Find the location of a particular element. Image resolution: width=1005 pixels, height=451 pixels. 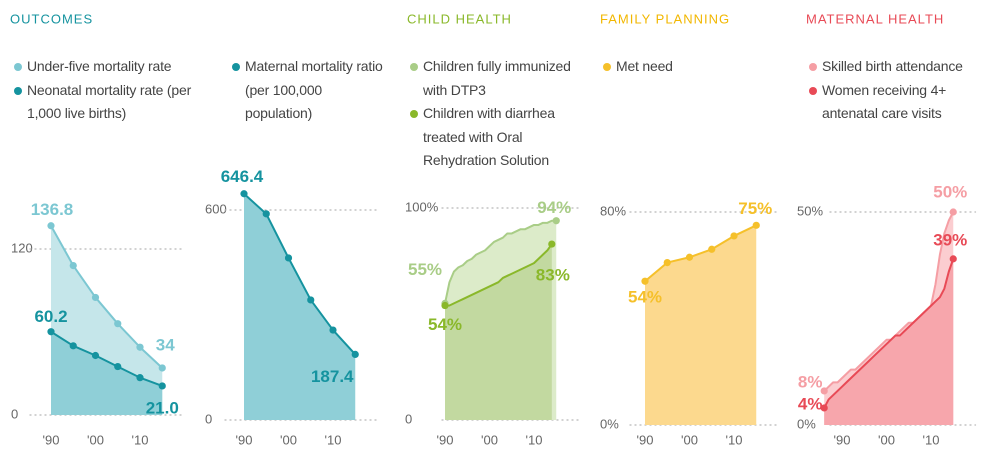

legend-item: Children fully immunized with DTP3 is located at coordinates (492, 78).